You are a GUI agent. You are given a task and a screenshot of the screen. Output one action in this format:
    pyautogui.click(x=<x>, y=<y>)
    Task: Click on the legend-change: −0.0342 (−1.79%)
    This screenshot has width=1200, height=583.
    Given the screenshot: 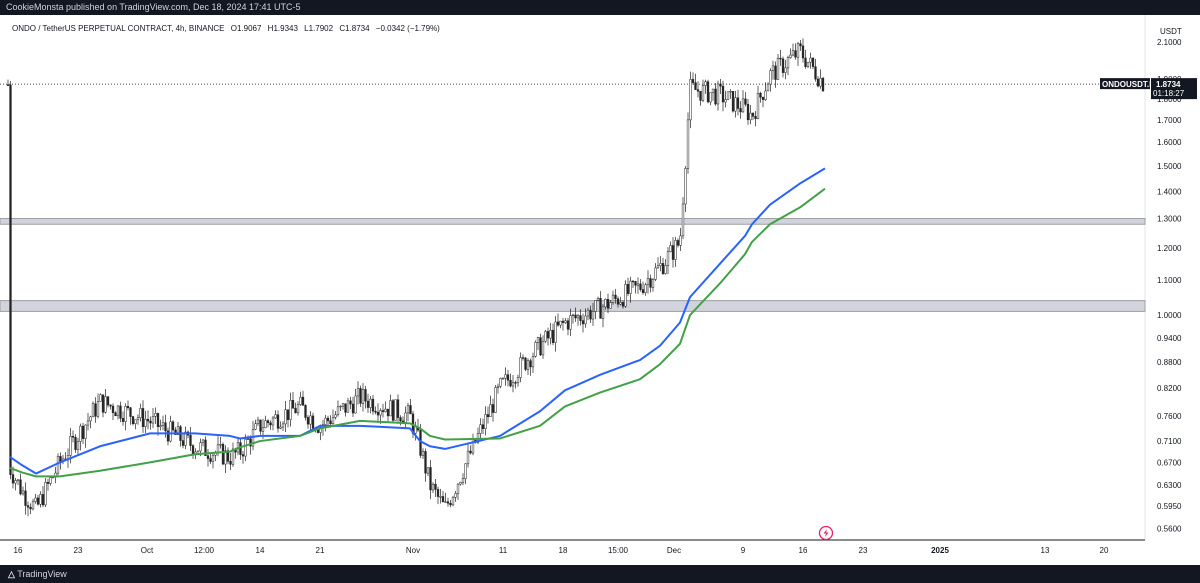 What is the action you would take?
    pyautogui.click(x=407, y=28)
    